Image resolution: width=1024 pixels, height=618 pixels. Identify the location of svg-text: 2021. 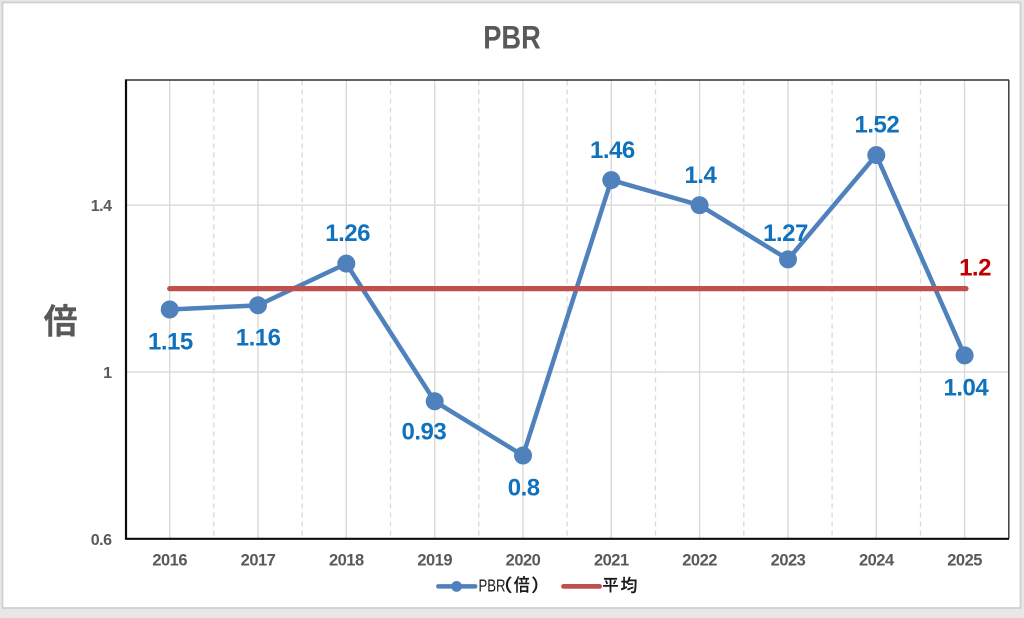
(611, 561).